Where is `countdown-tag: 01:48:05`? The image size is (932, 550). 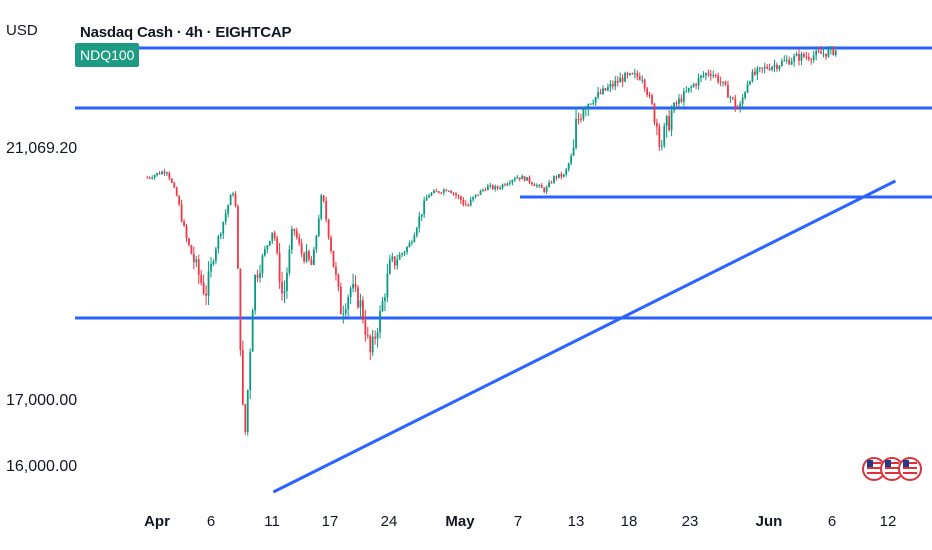 countdown-tag: 01:48:05 is located at coordinates (36, 80).